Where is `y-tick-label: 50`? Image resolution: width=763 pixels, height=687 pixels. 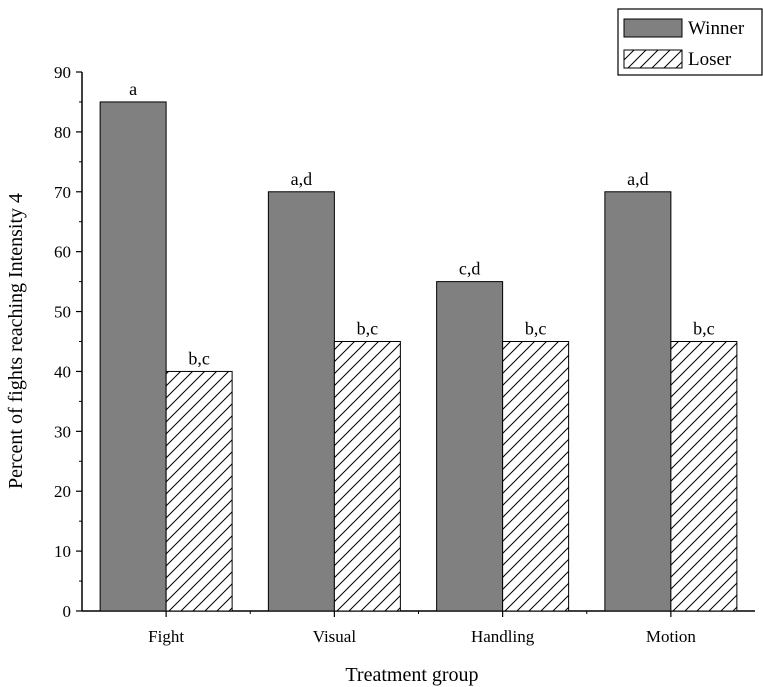
y-tick-label: 50 is located at coordinates (62, 312).